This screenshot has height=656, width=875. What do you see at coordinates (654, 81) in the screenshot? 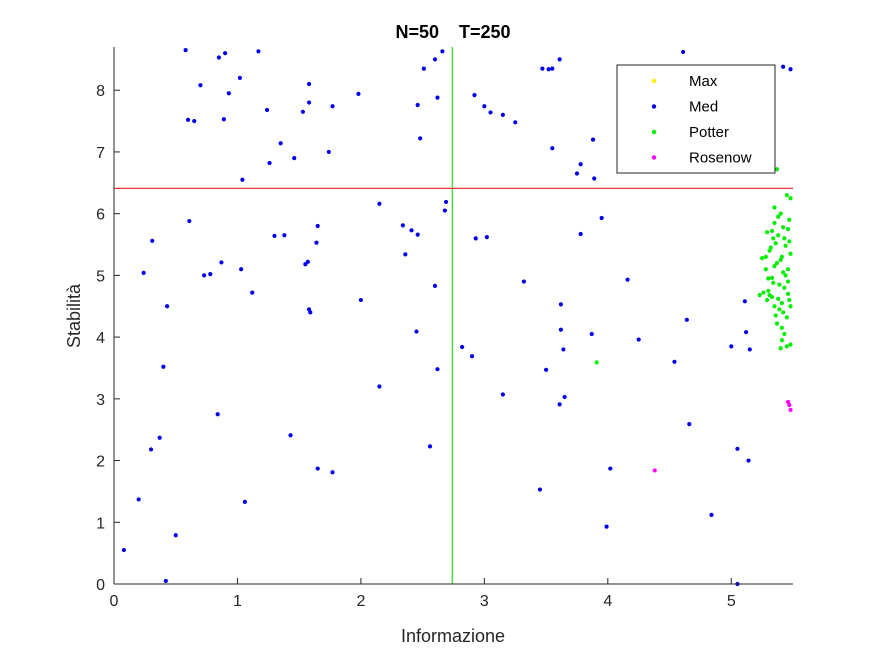
I see `legend-marker-max` at bounding box center [654, 81].